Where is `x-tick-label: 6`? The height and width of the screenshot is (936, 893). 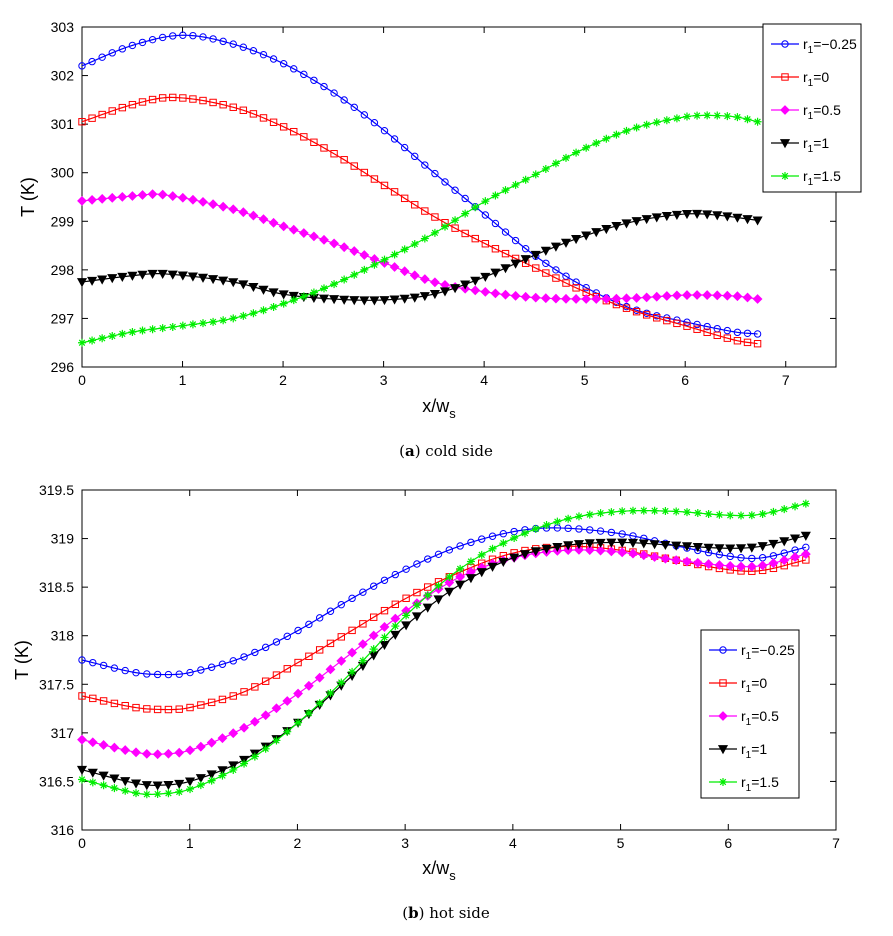 x-tick-label: 6 is located at coordinates (728, 843).